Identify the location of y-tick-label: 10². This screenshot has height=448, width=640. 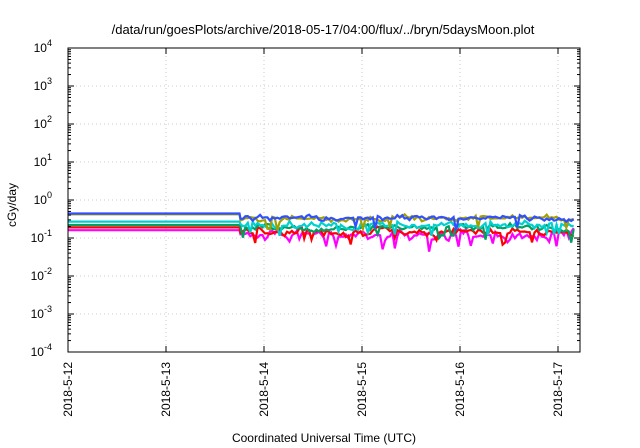
(43, 122).